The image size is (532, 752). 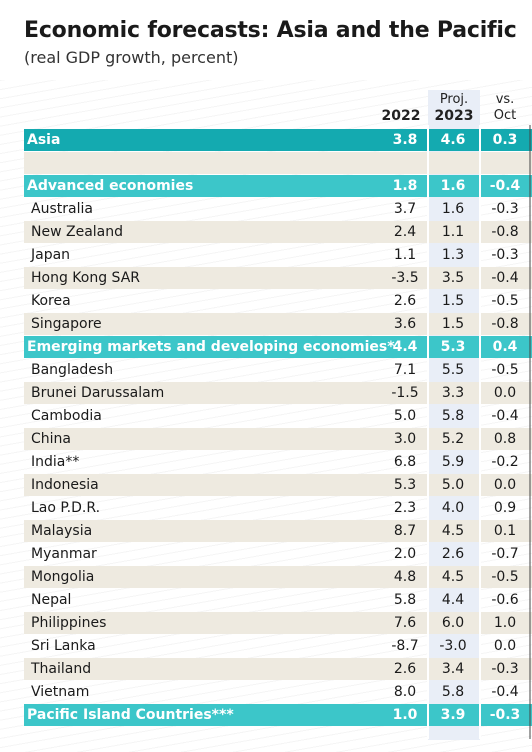 What do you see at coordinates (405, 370) in the screenshot?
I see `value-2022: 7.1` at bounding box center [405, 370].